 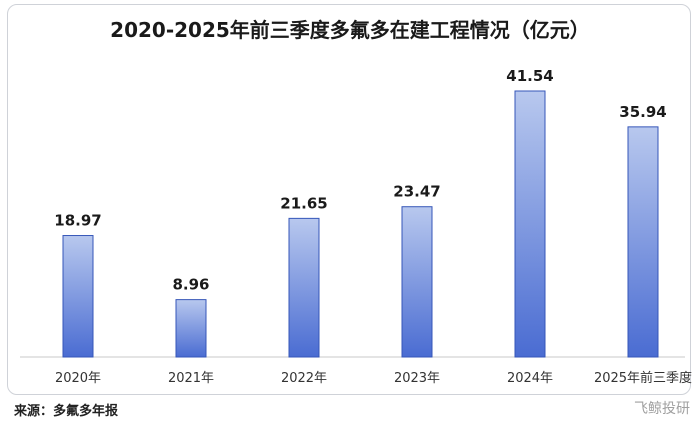 I want to click on source-note: 来源：多氟多年报, so click(x=66, y=411).